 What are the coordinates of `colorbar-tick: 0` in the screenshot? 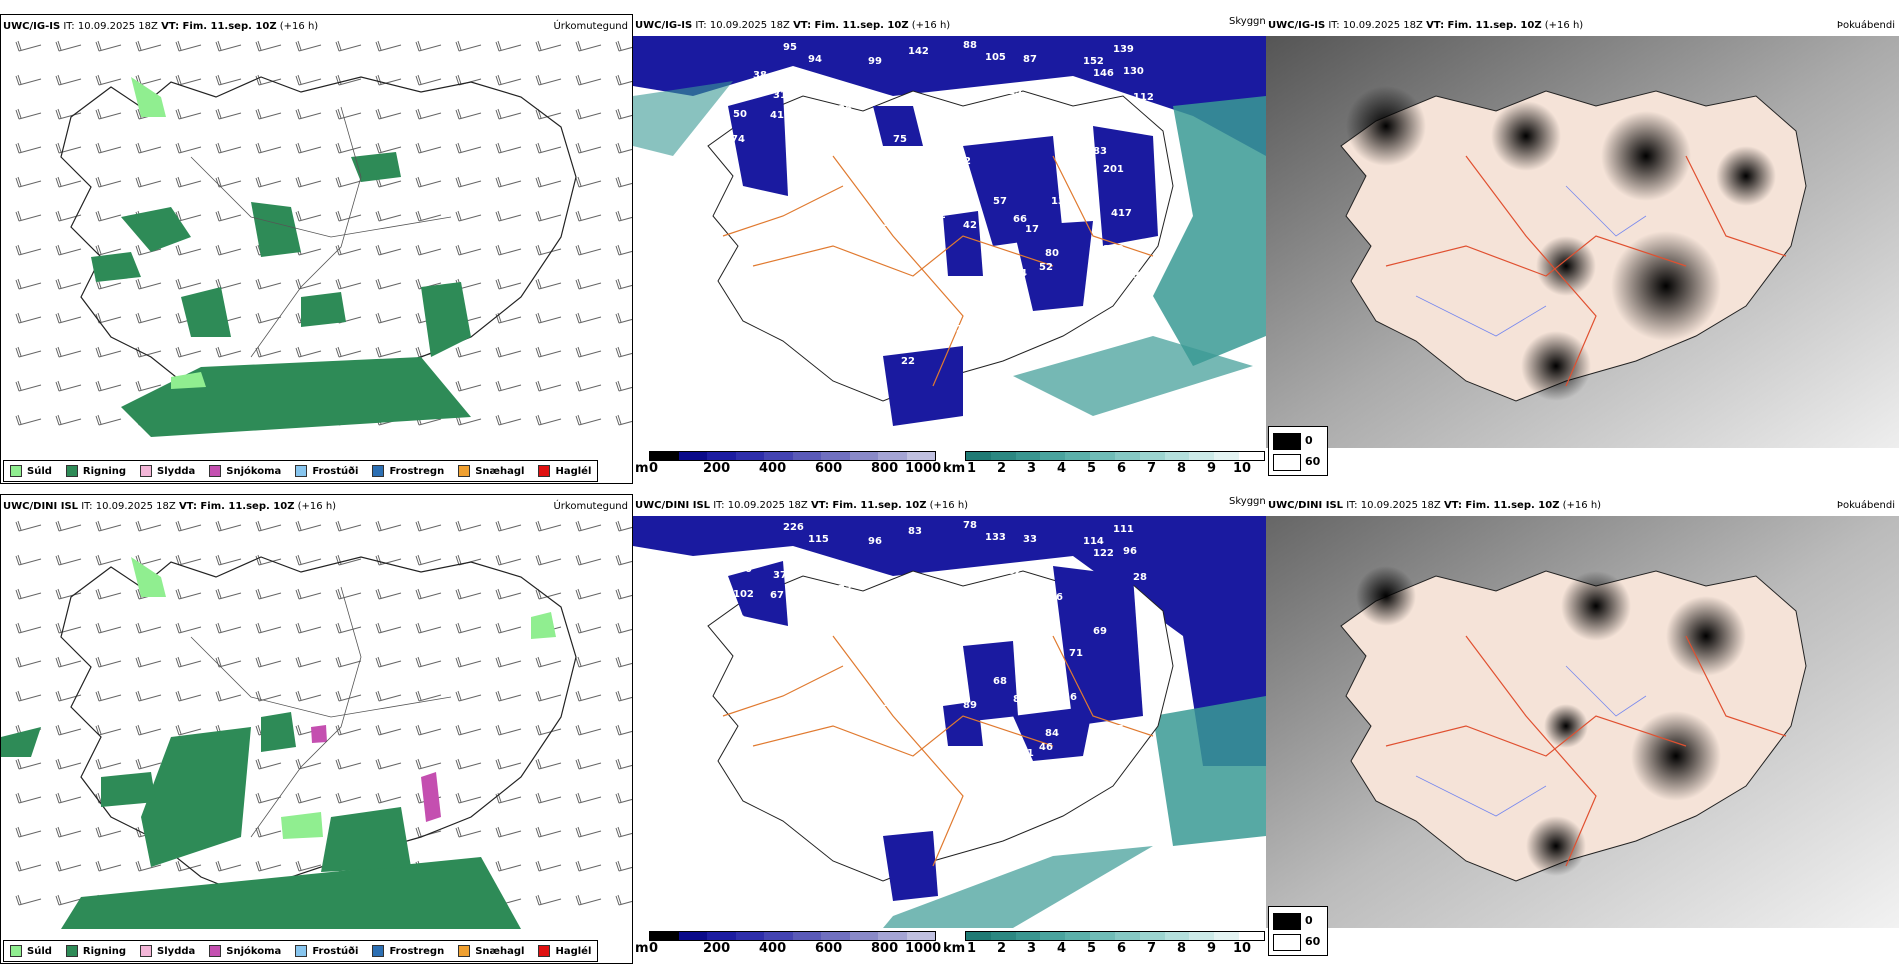 It's located at (654, 468).